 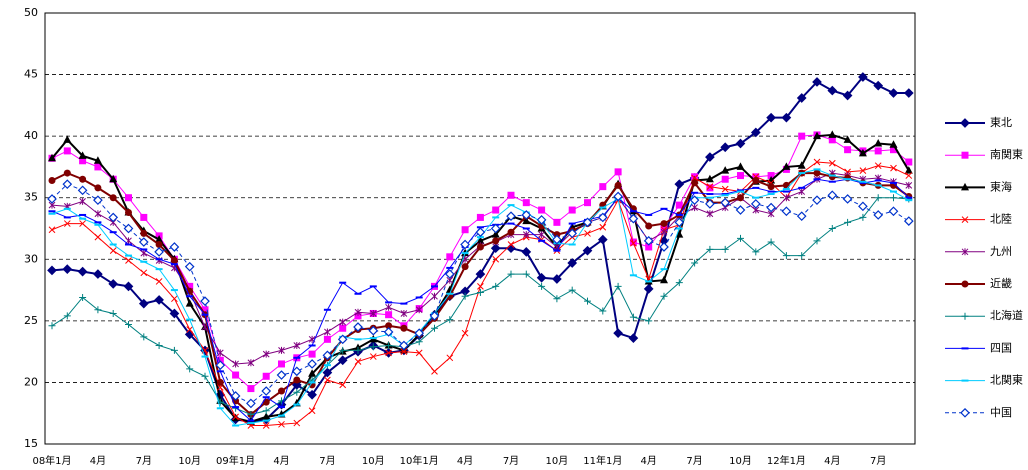 I want to click on x-tick-label: 7月, so click(x=511, y=461).